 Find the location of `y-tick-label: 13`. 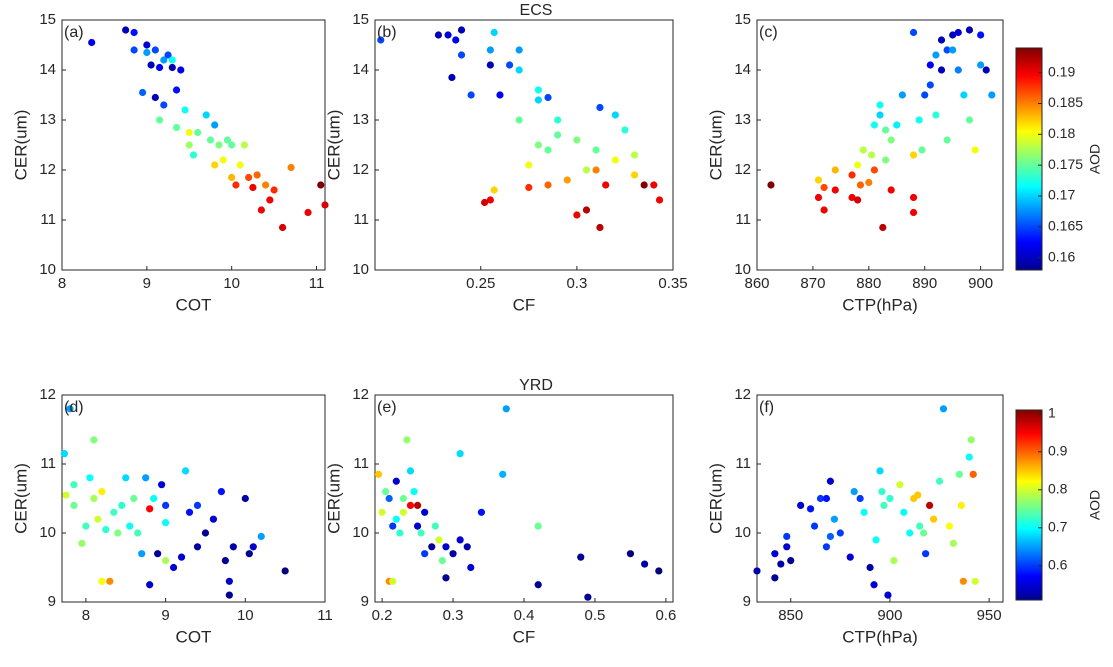

y-tick-label: 13 is located at coordinates (742, 119).